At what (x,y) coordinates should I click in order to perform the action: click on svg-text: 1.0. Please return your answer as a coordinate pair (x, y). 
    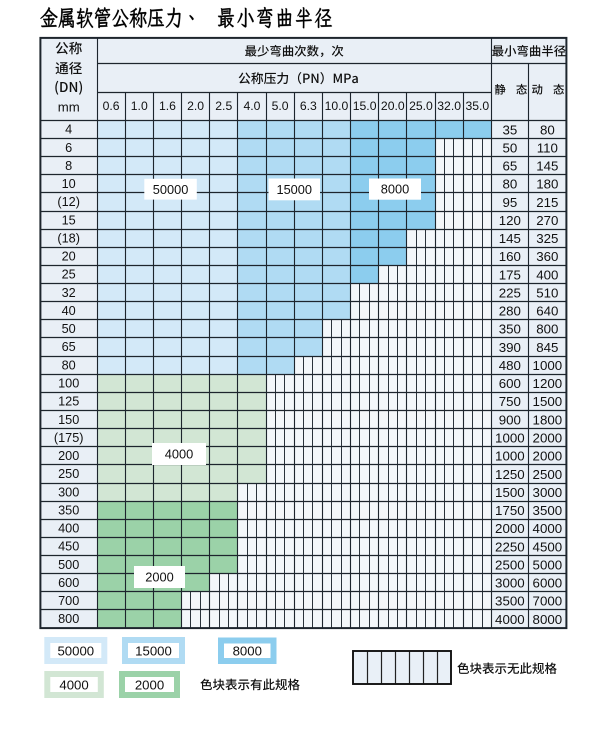
    Looking at the image, I should click on (139, 106).